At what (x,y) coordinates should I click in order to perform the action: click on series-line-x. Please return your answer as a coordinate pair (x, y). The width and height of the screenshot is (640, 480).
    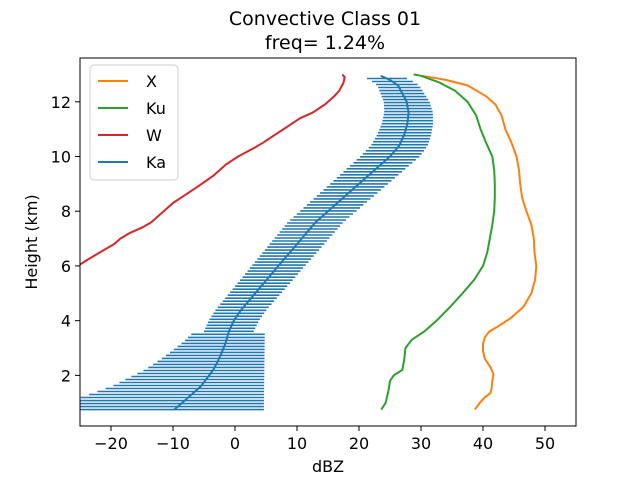
    Looking at the image, I should click on (479, 242).